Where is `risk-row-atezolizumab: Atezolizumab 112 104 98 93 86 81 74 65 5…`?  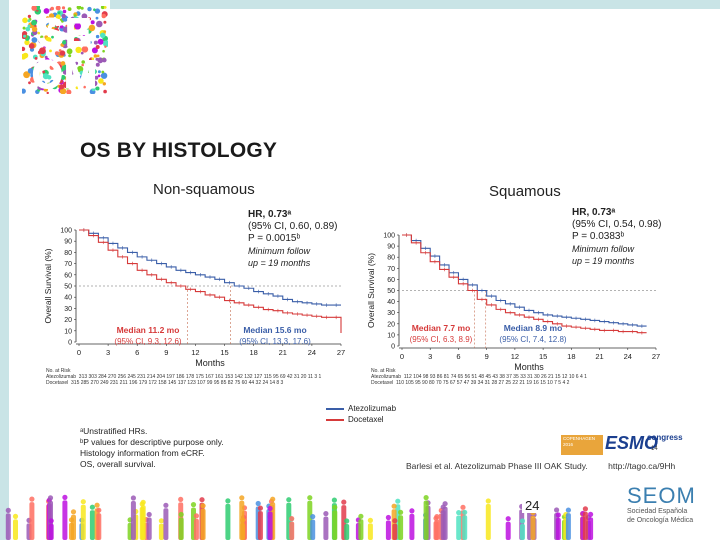
risk-row-atezolizumab: Atezolizumab 112 104 98 93 86 81 74 65 5… is located at coordinates (479, 377).